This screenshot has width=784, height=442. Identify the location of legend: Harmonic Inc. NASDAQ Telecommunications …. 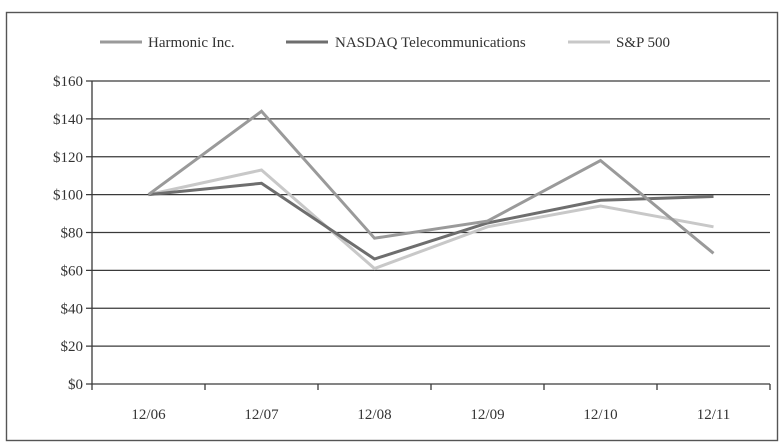
(385, 43).